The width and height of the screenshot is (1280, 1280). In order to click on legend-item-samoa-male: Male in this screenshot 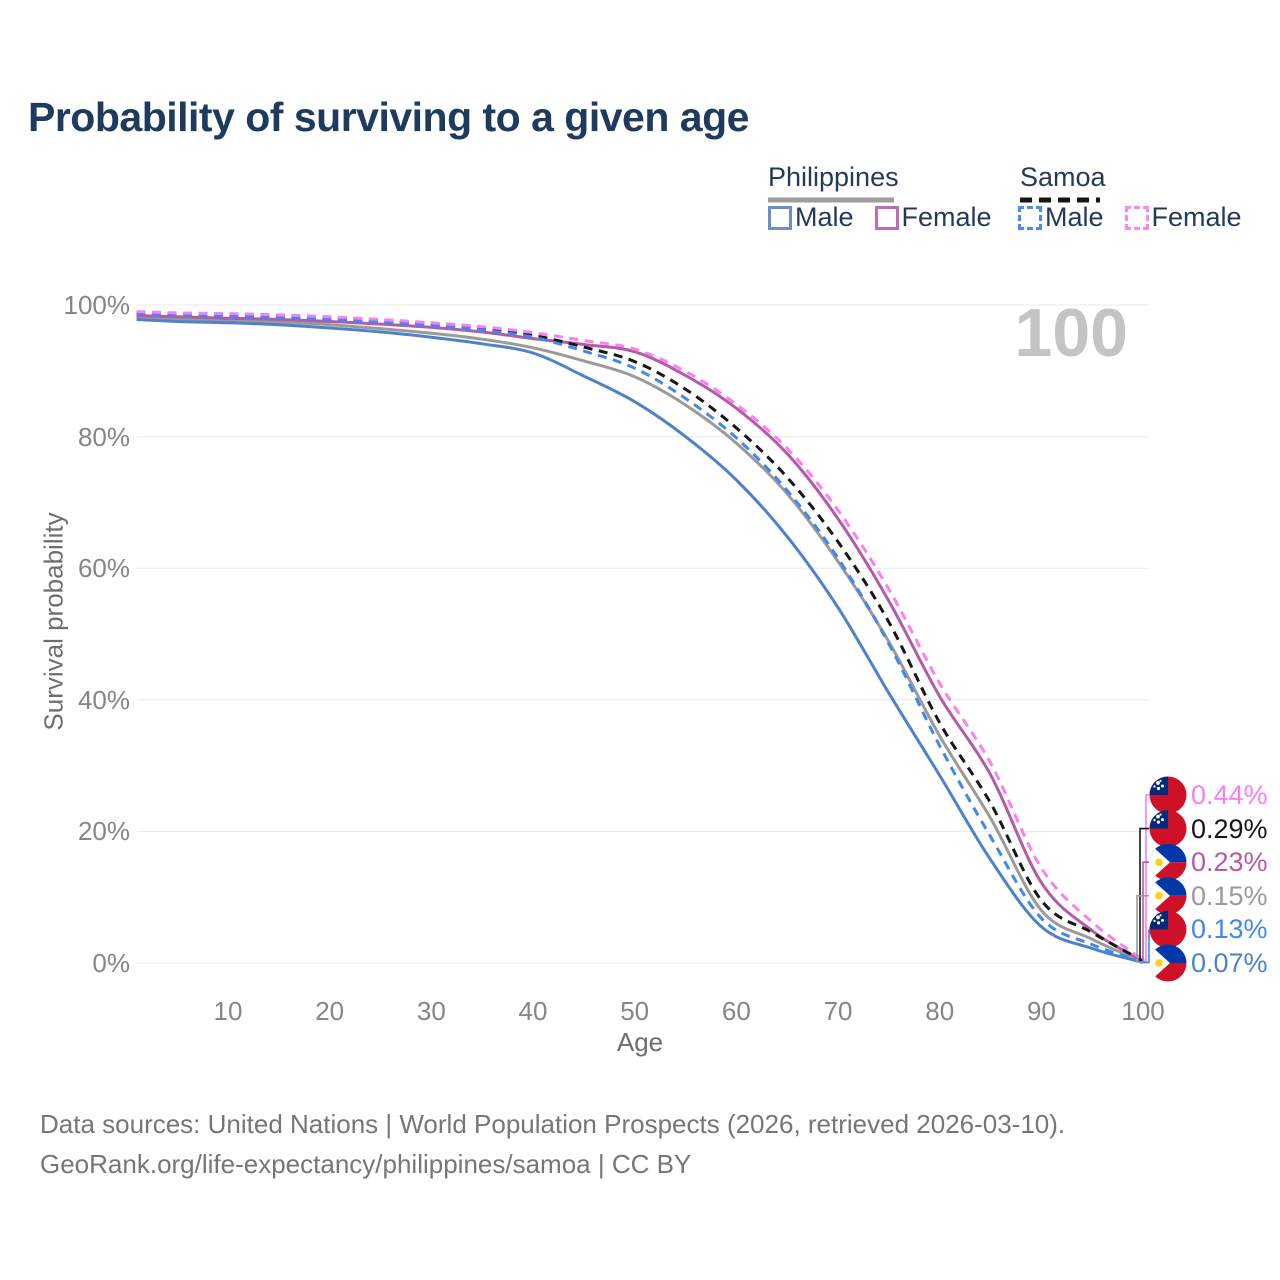, I will do `click(1061, 217)`.